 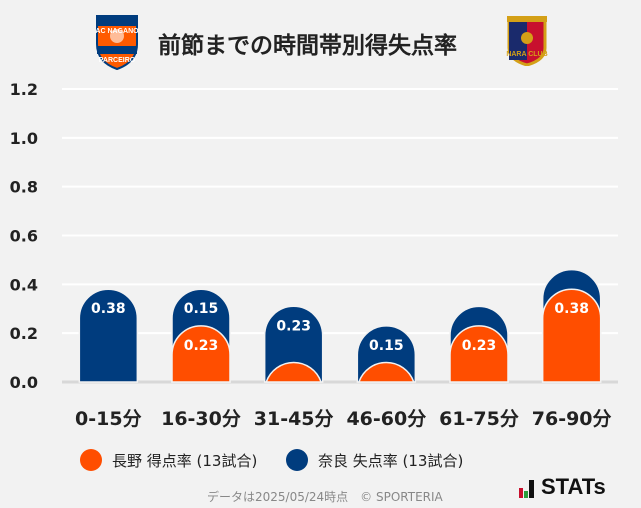 What do you see at coordinates (24, 284) in the screenshot?
I see `y-tick-label: 0.4` at bounding box center [24, 284].